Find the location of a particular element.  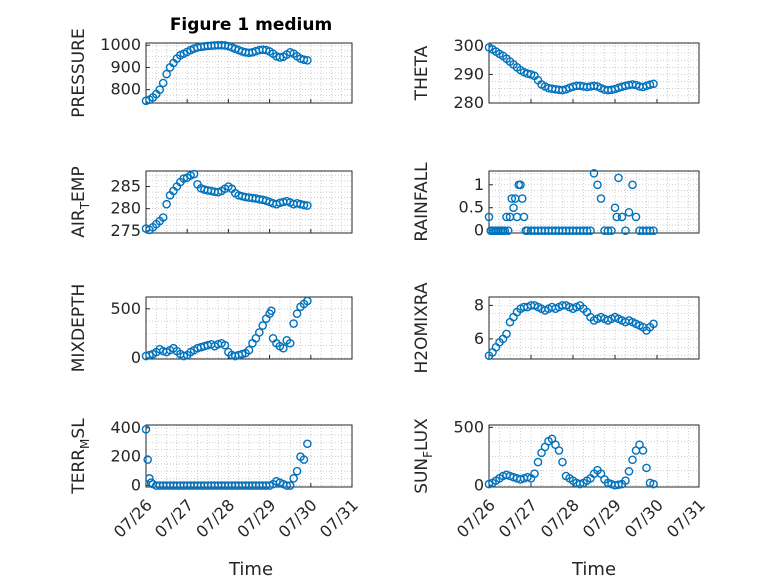

subplot-h2omixra: 6 8 H2OMIXRA is located at coordinates (556, 328).